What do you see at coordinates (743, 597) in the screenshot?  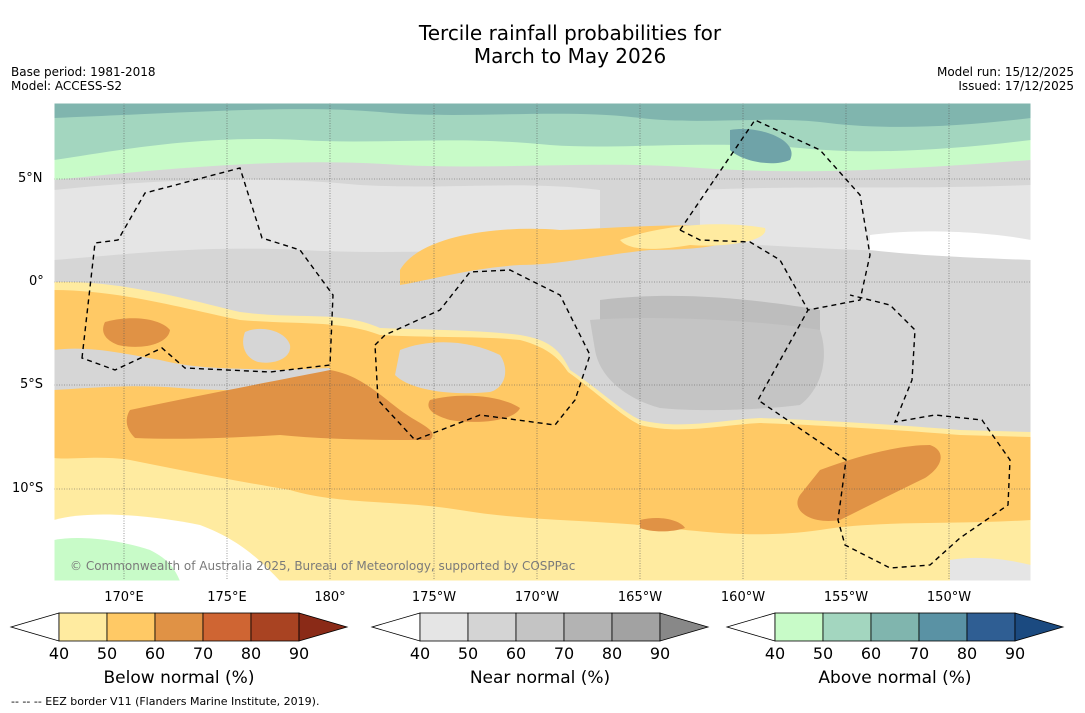 I see `lon-label-160w: 160°W` at bounding box center [743, 597].